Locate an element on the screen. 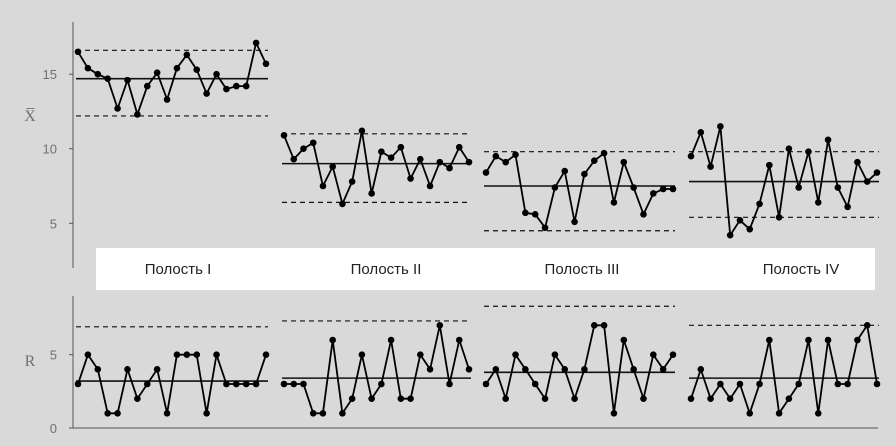 This screenshot has width=896, height=446. cavity-label-3: Полость III is located at coordinates (582, 269).